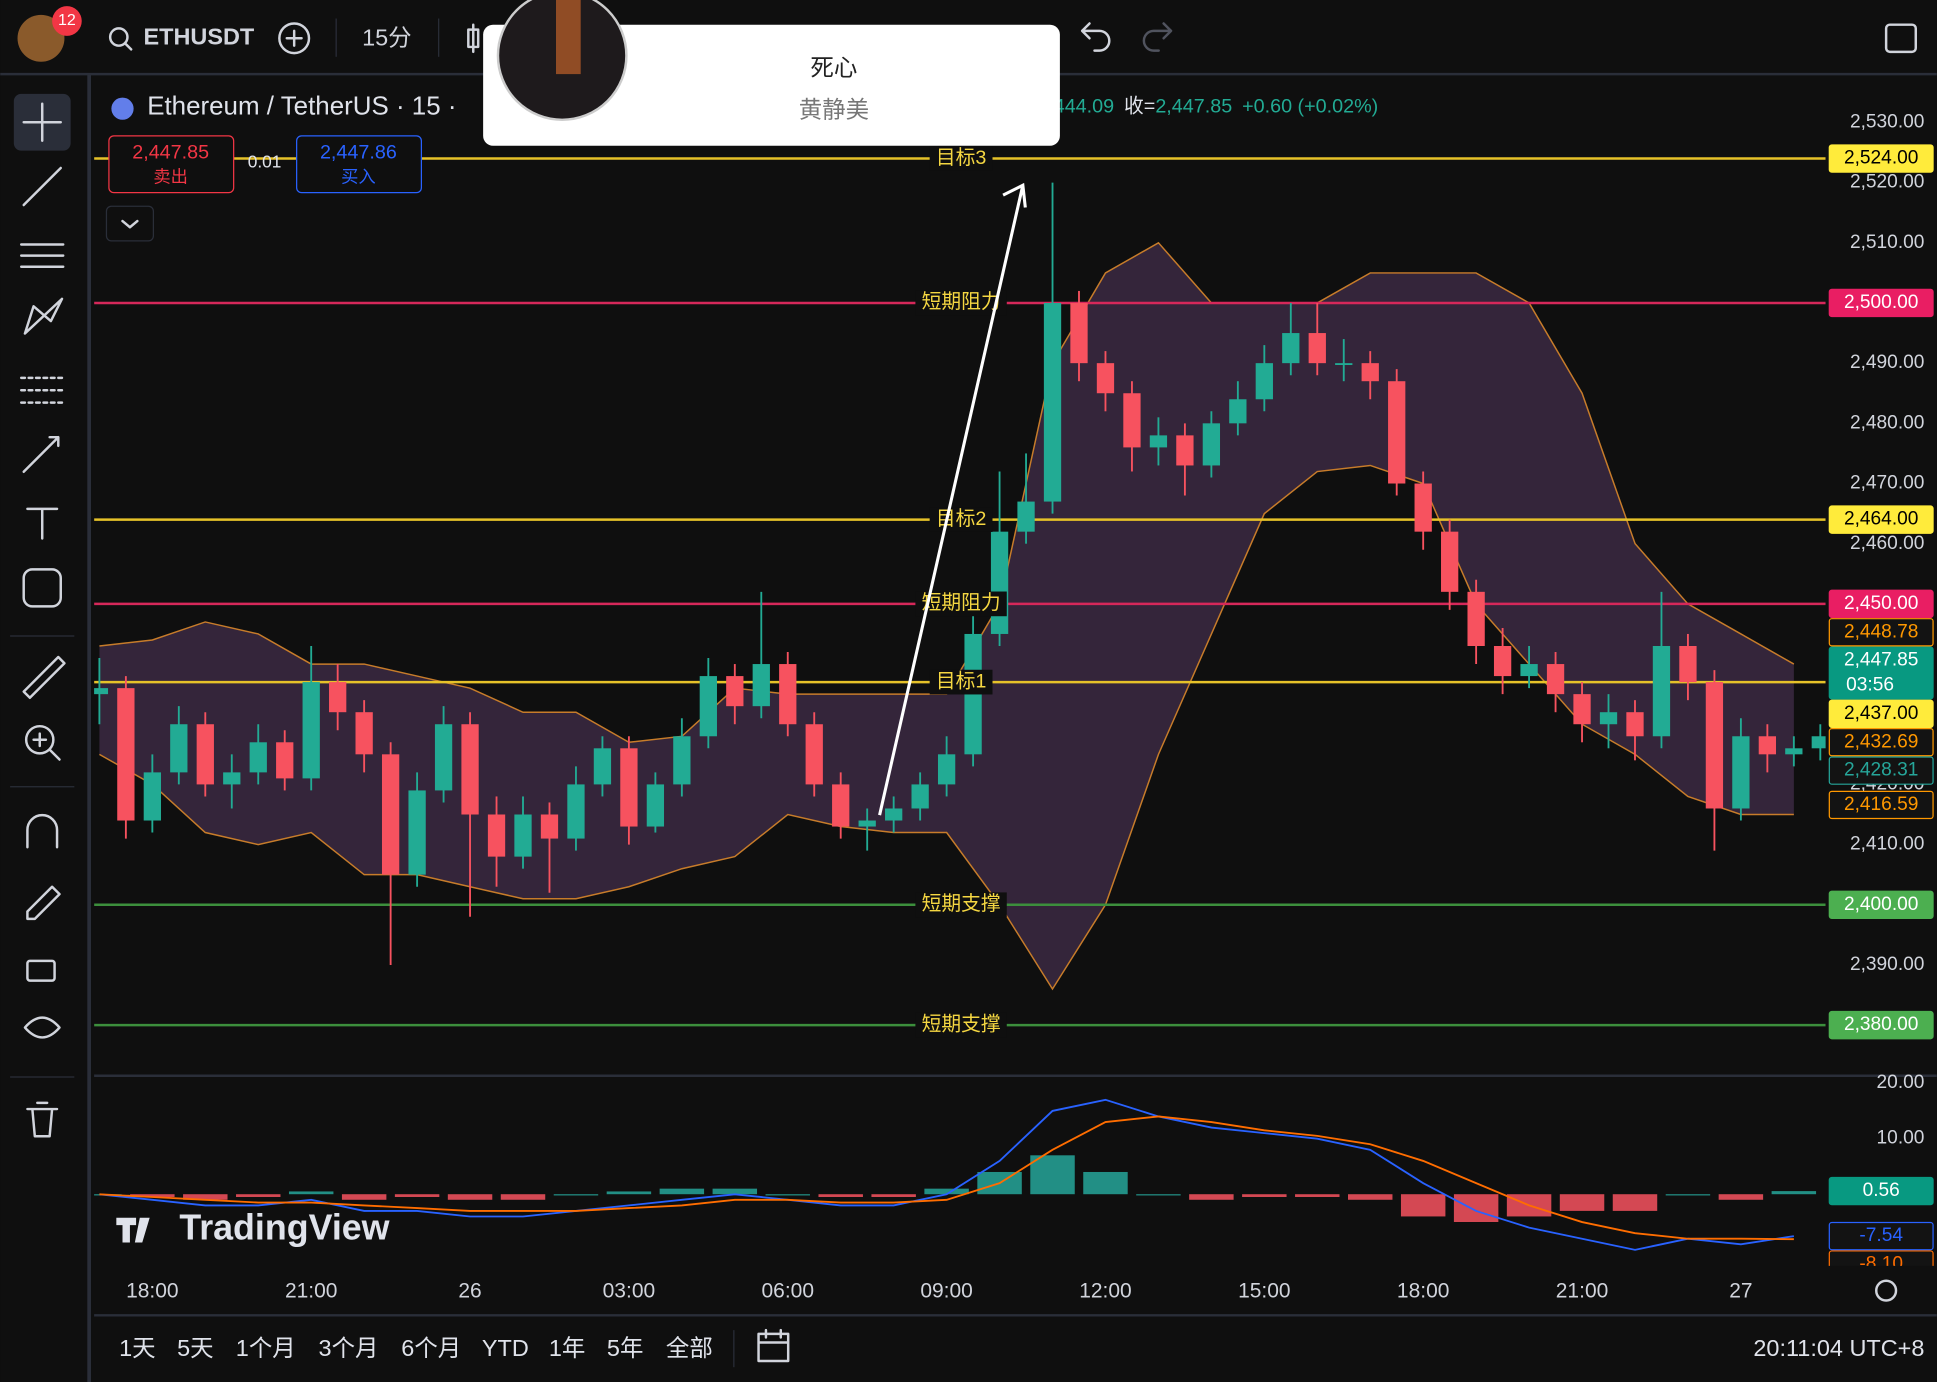 The image size is (1937, 1382). Describe the element at coordinates (1887, 182) in the screenshot. I see `y-tick-label: 2,520.00` at that location.